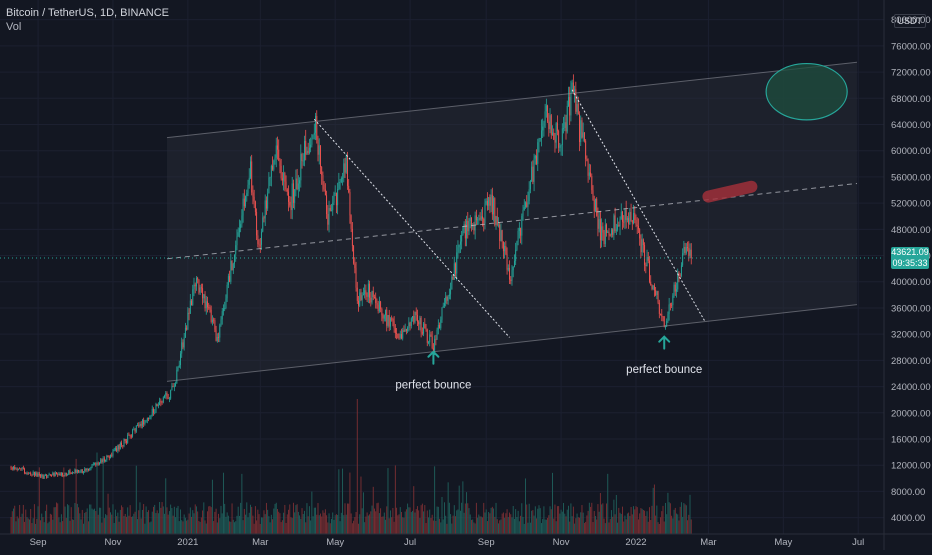  What do you see at coordinates (88, 13) in the screenshot?
I see `symbol-title: Bitcoin / TetherUS, 1D, BINANCE` at bounding box center [88, 13].